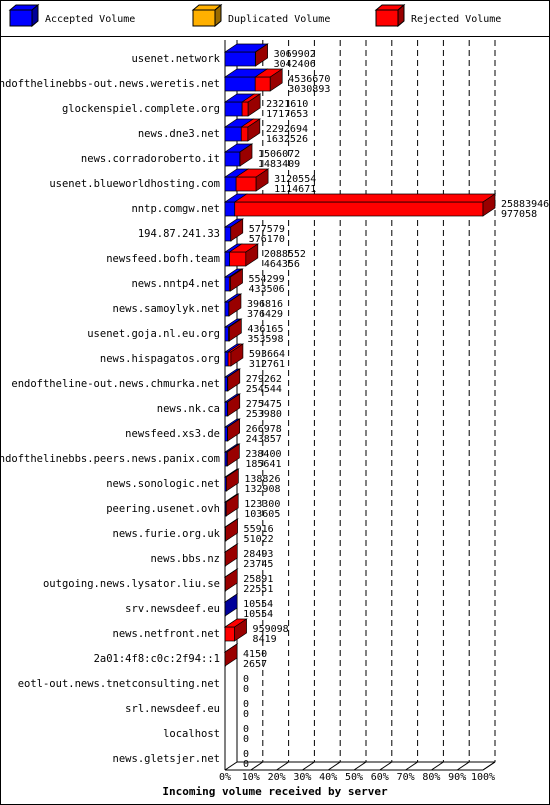 This screenshot has width=550, height=805. I want to click on legend-swatch-side, so click(218, 15).